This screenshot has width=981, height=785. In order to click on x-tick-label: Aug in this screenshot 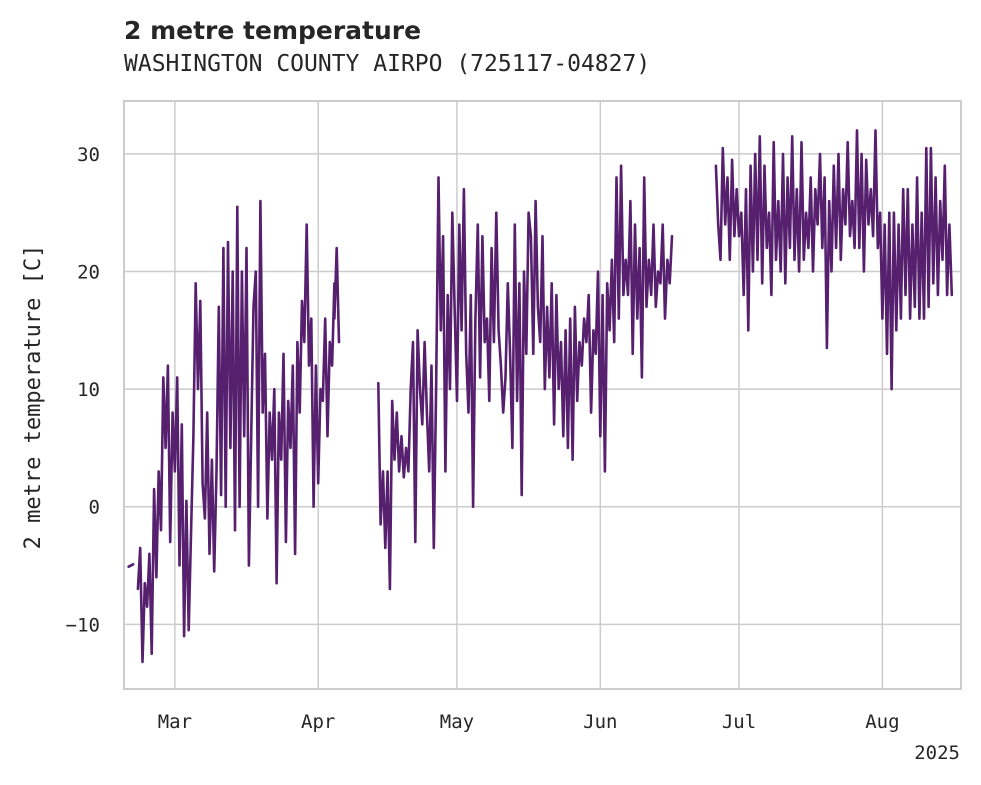, I will do `click(882, 722)`.